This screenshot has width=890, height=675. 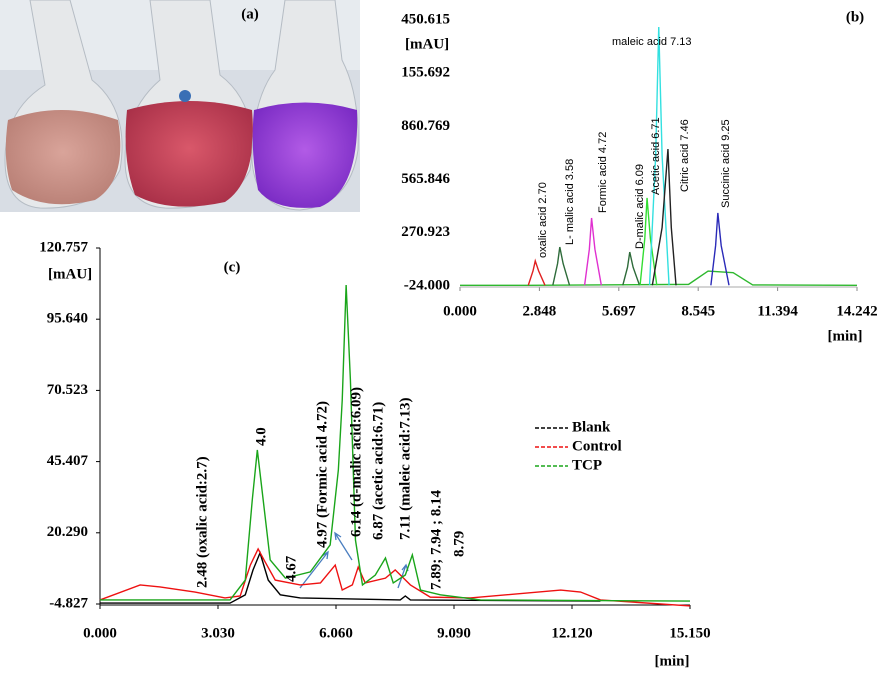 I want to click on x-tick-label: 11.394, so click(x=777, y=311).